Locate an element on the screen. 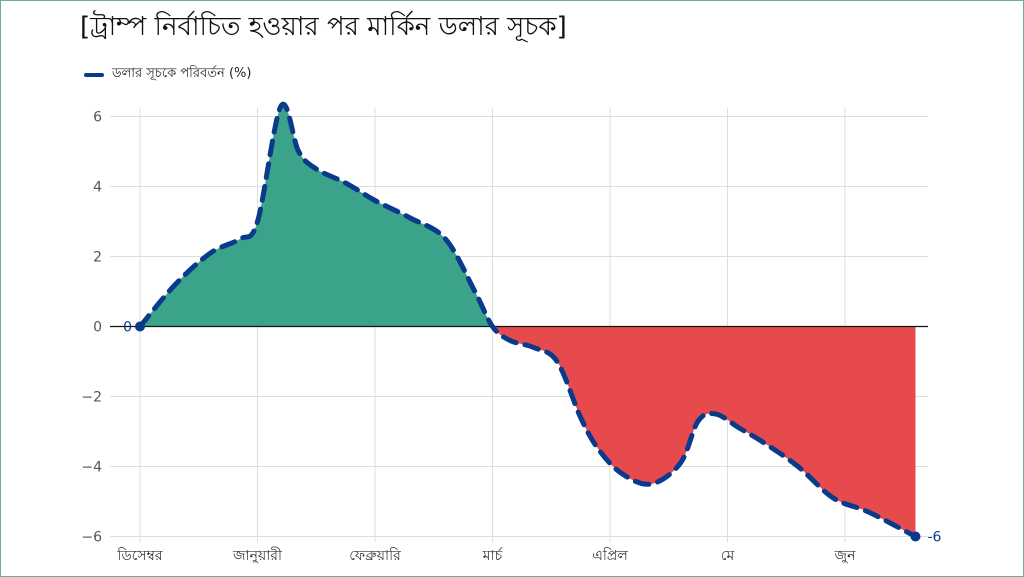 Image resolution: width=1024 pixels, height=577 pixels. y-tick-label: −2 is located at coordinates (91, 398).